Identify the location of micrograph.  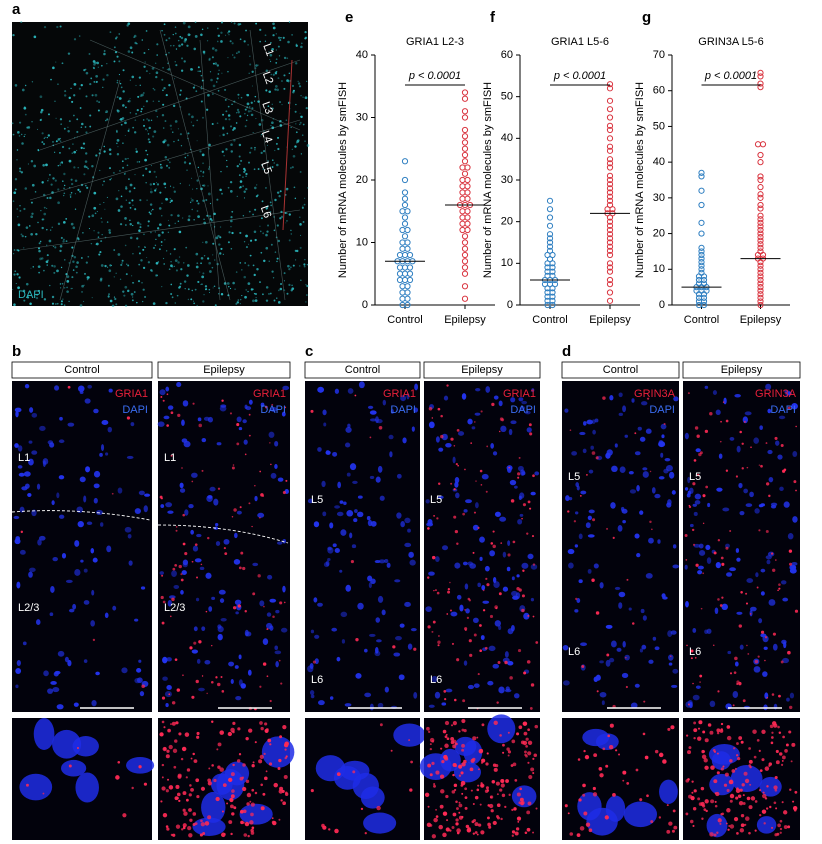
(620, 546).